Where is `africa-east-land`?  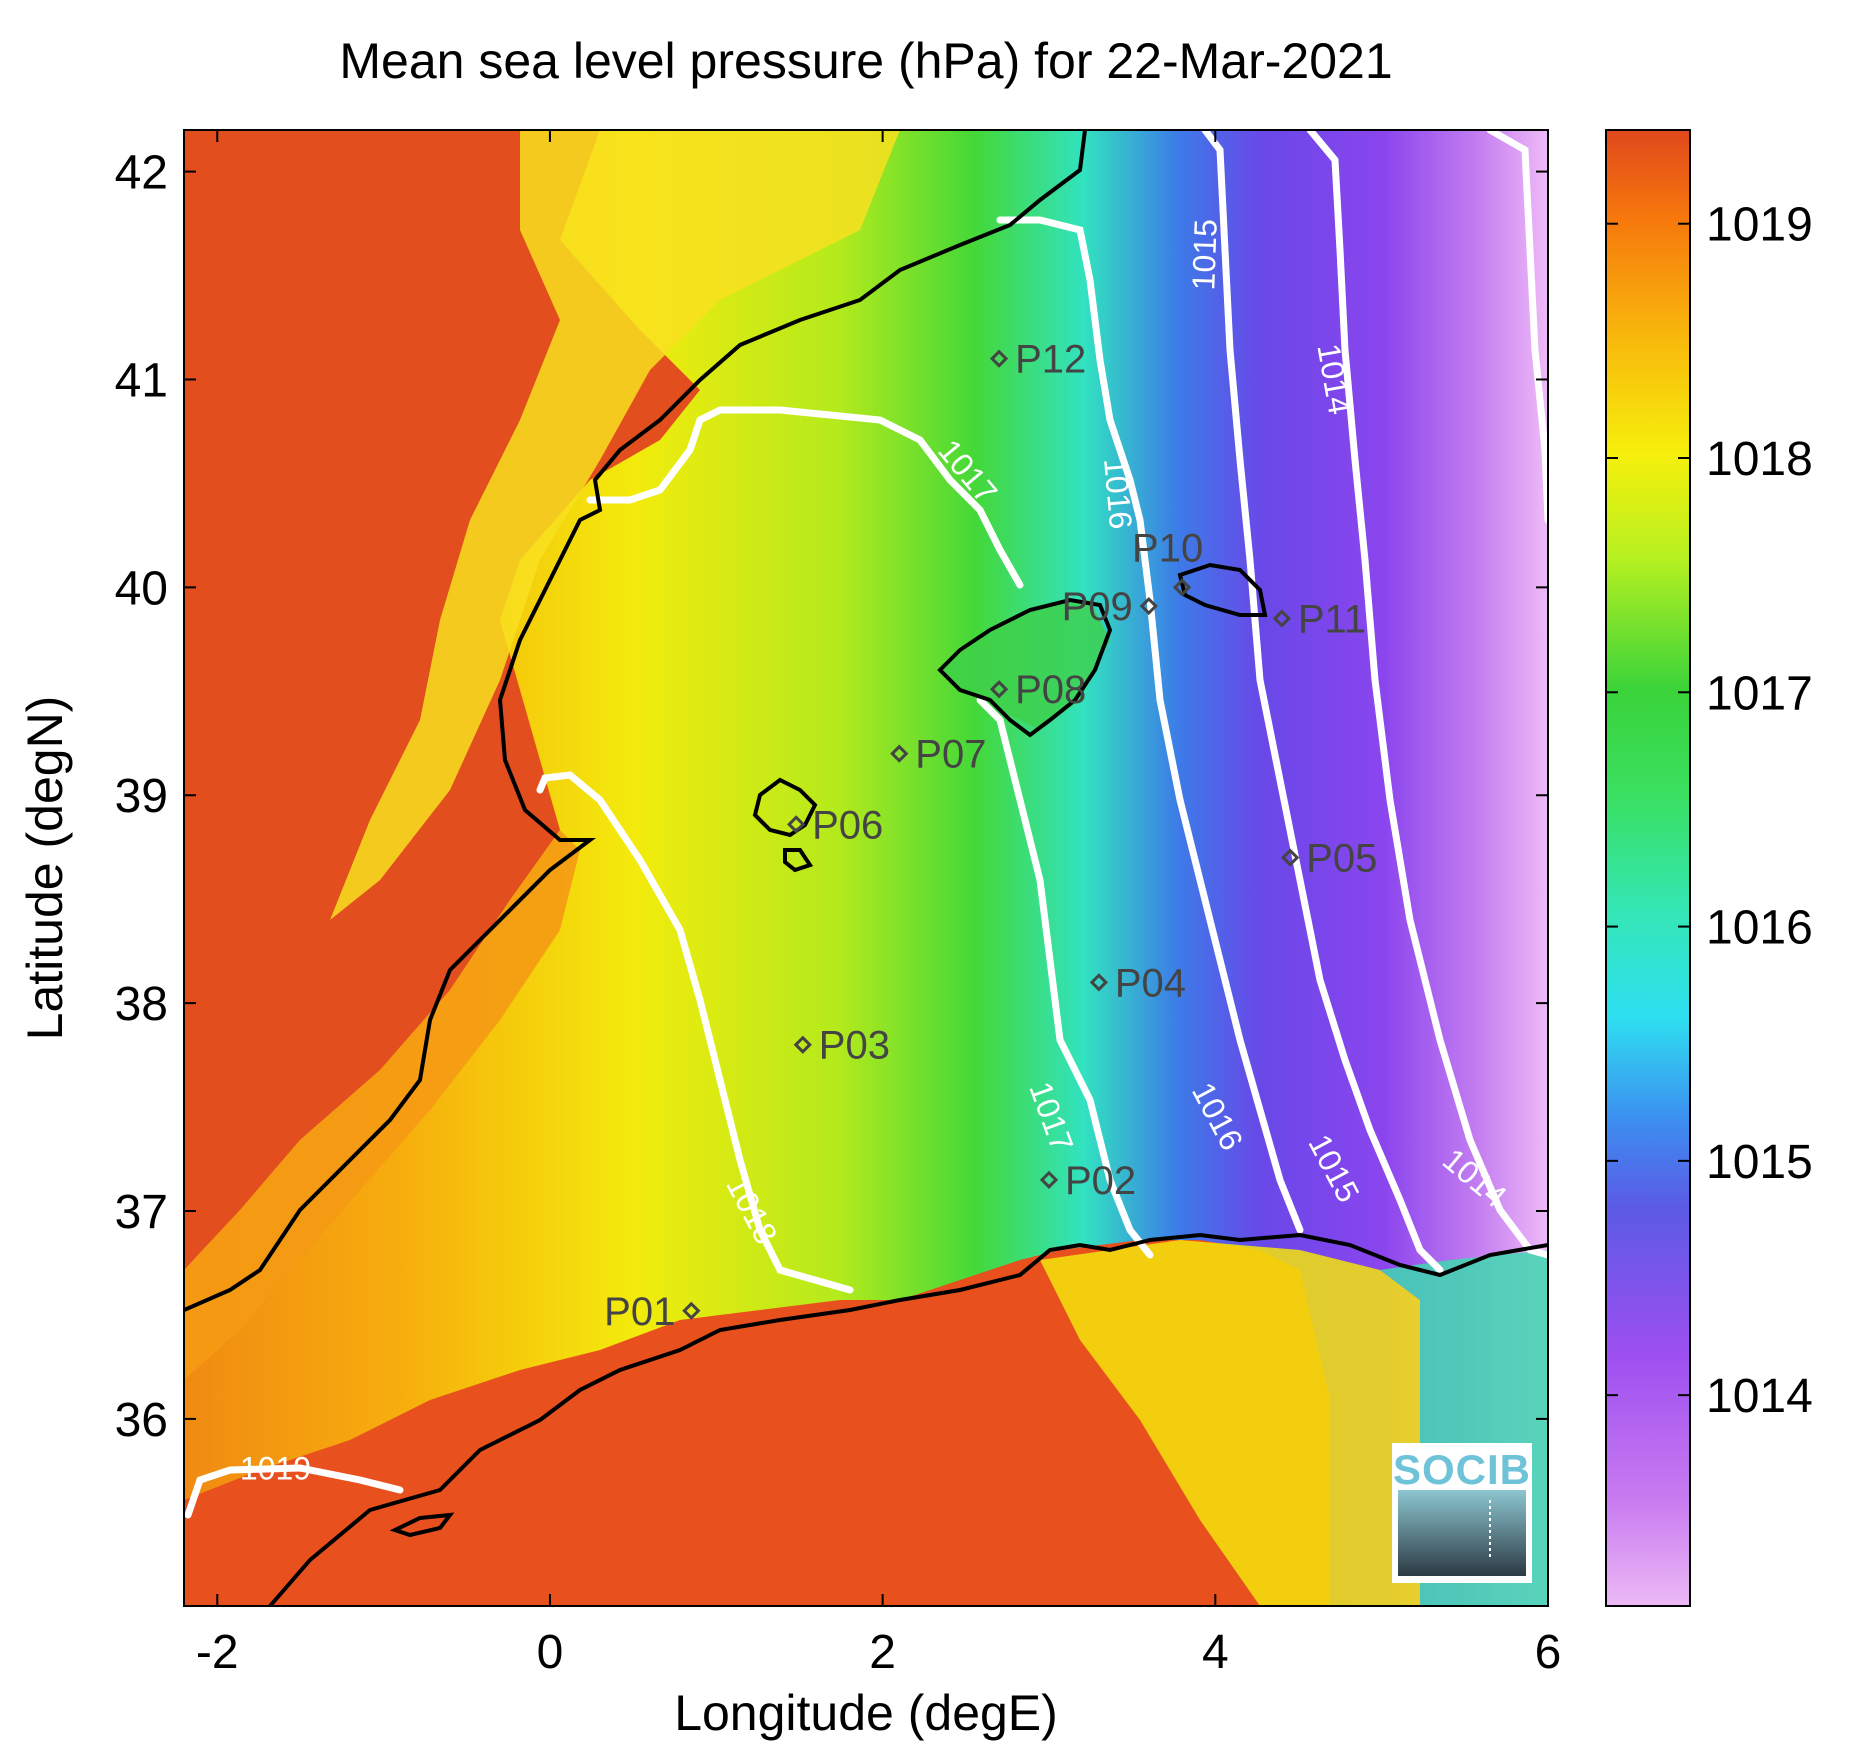
africa-east-land is located at coordinates (1230, 1423).